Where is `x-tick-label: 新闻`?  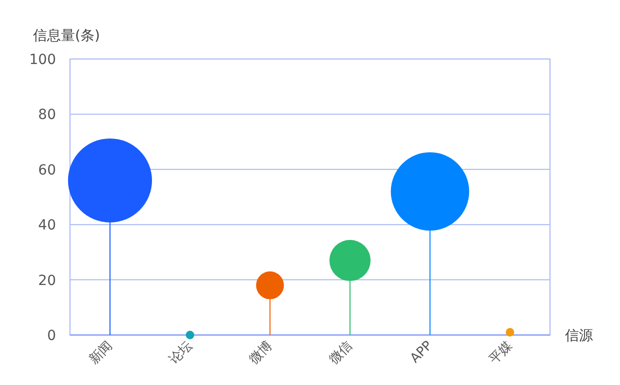 x-tick-label: 新闻 is located at coordinates (101, 353).